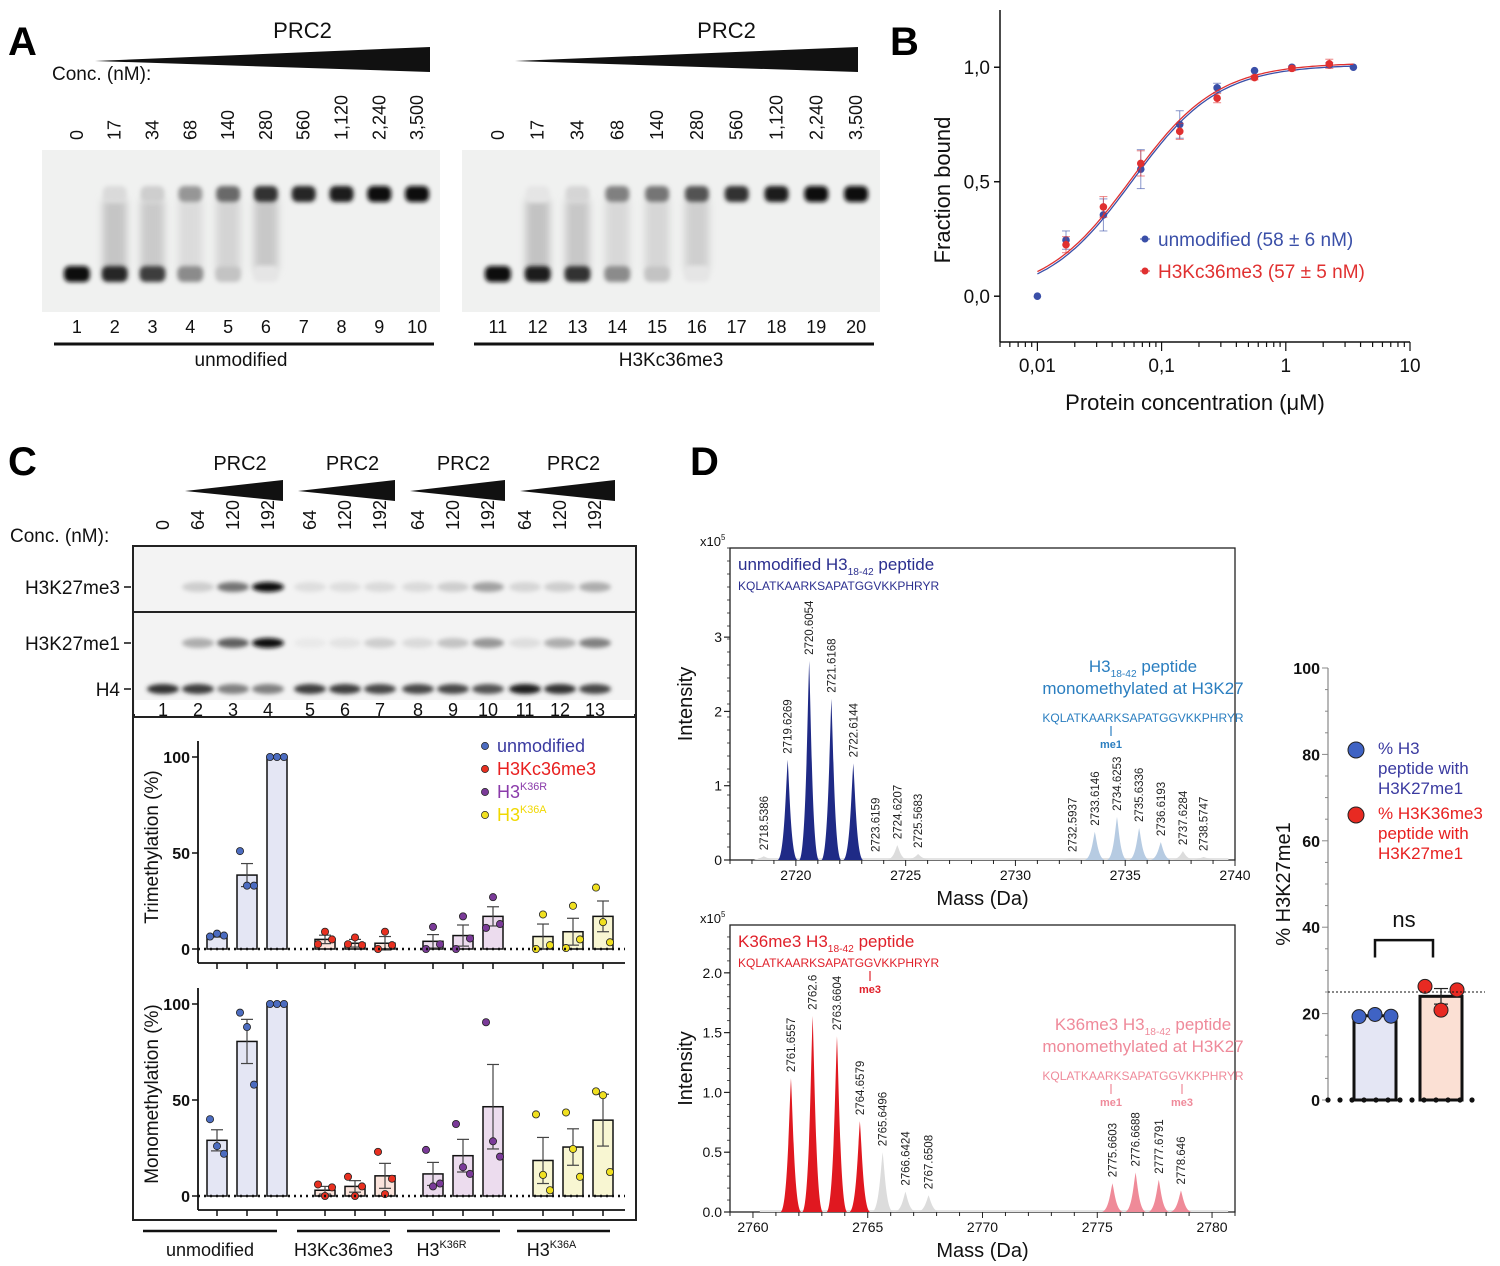  Describe the element at coordinates (832, 665) in the screenshot. I see `peak-mass-label: 2721.6168` at that location.